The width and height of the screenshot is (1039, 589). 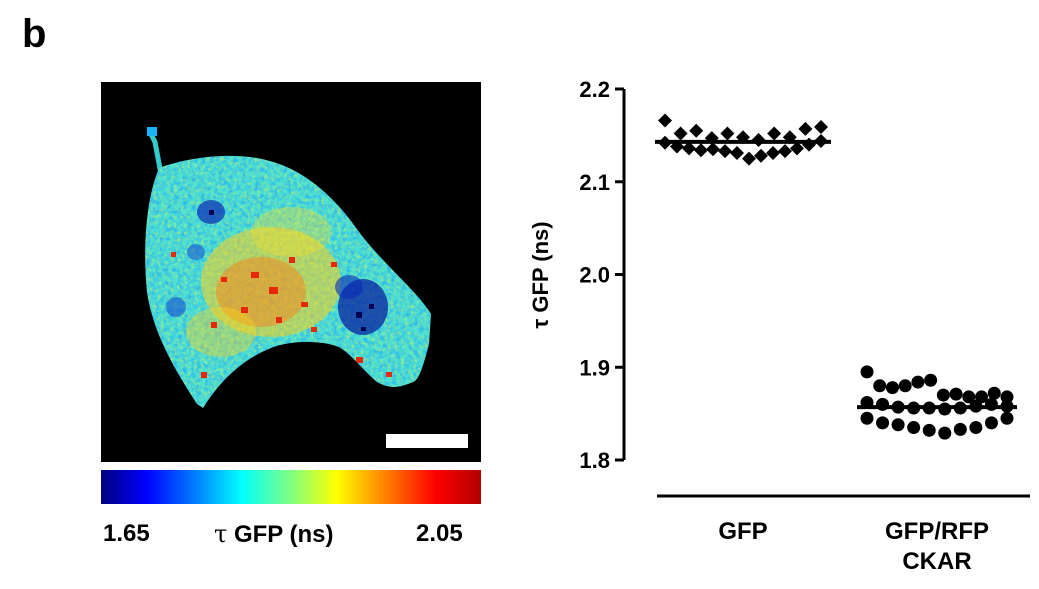 What do you see at coordinates (288, 282) in the screenshot?
I see `cell-body` at bounding box center [288, 282].